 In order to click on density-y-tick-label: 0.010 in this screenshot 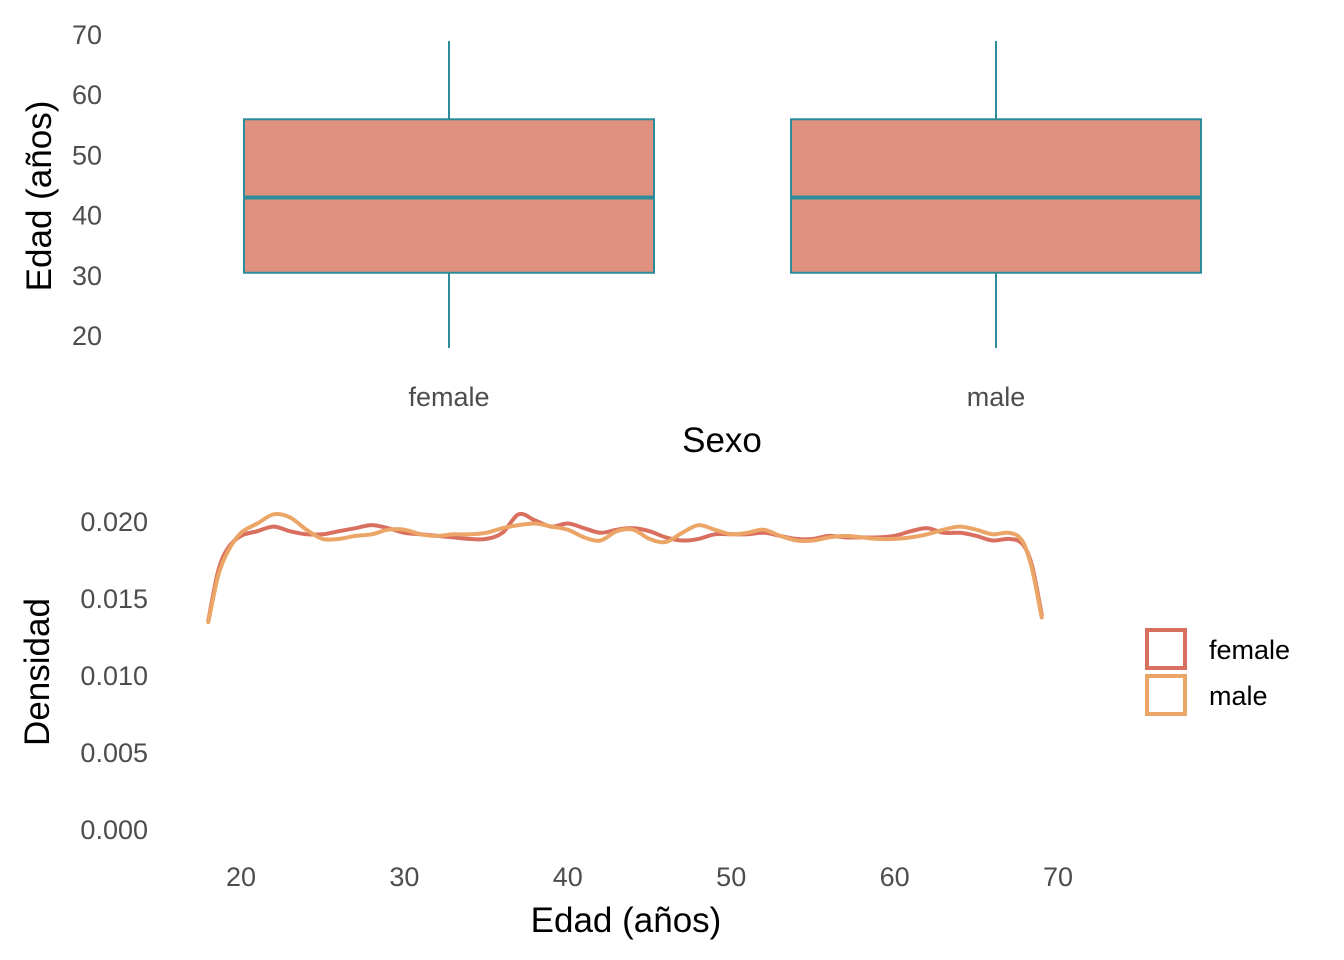, I will do `click(114, 676)`.